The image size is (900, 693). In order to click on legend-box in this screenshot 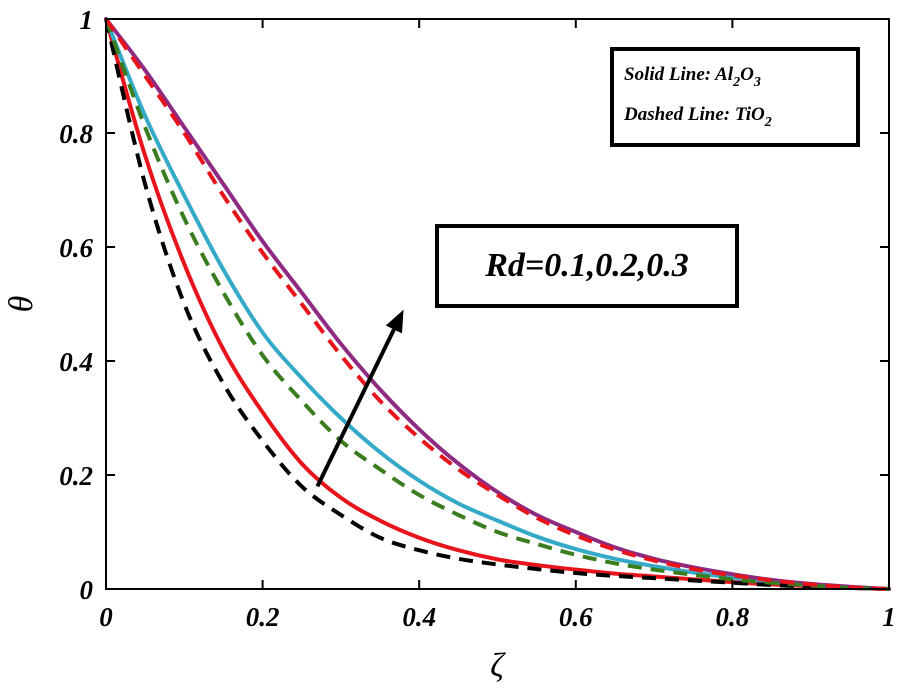, I will do `click(735, 97)`.